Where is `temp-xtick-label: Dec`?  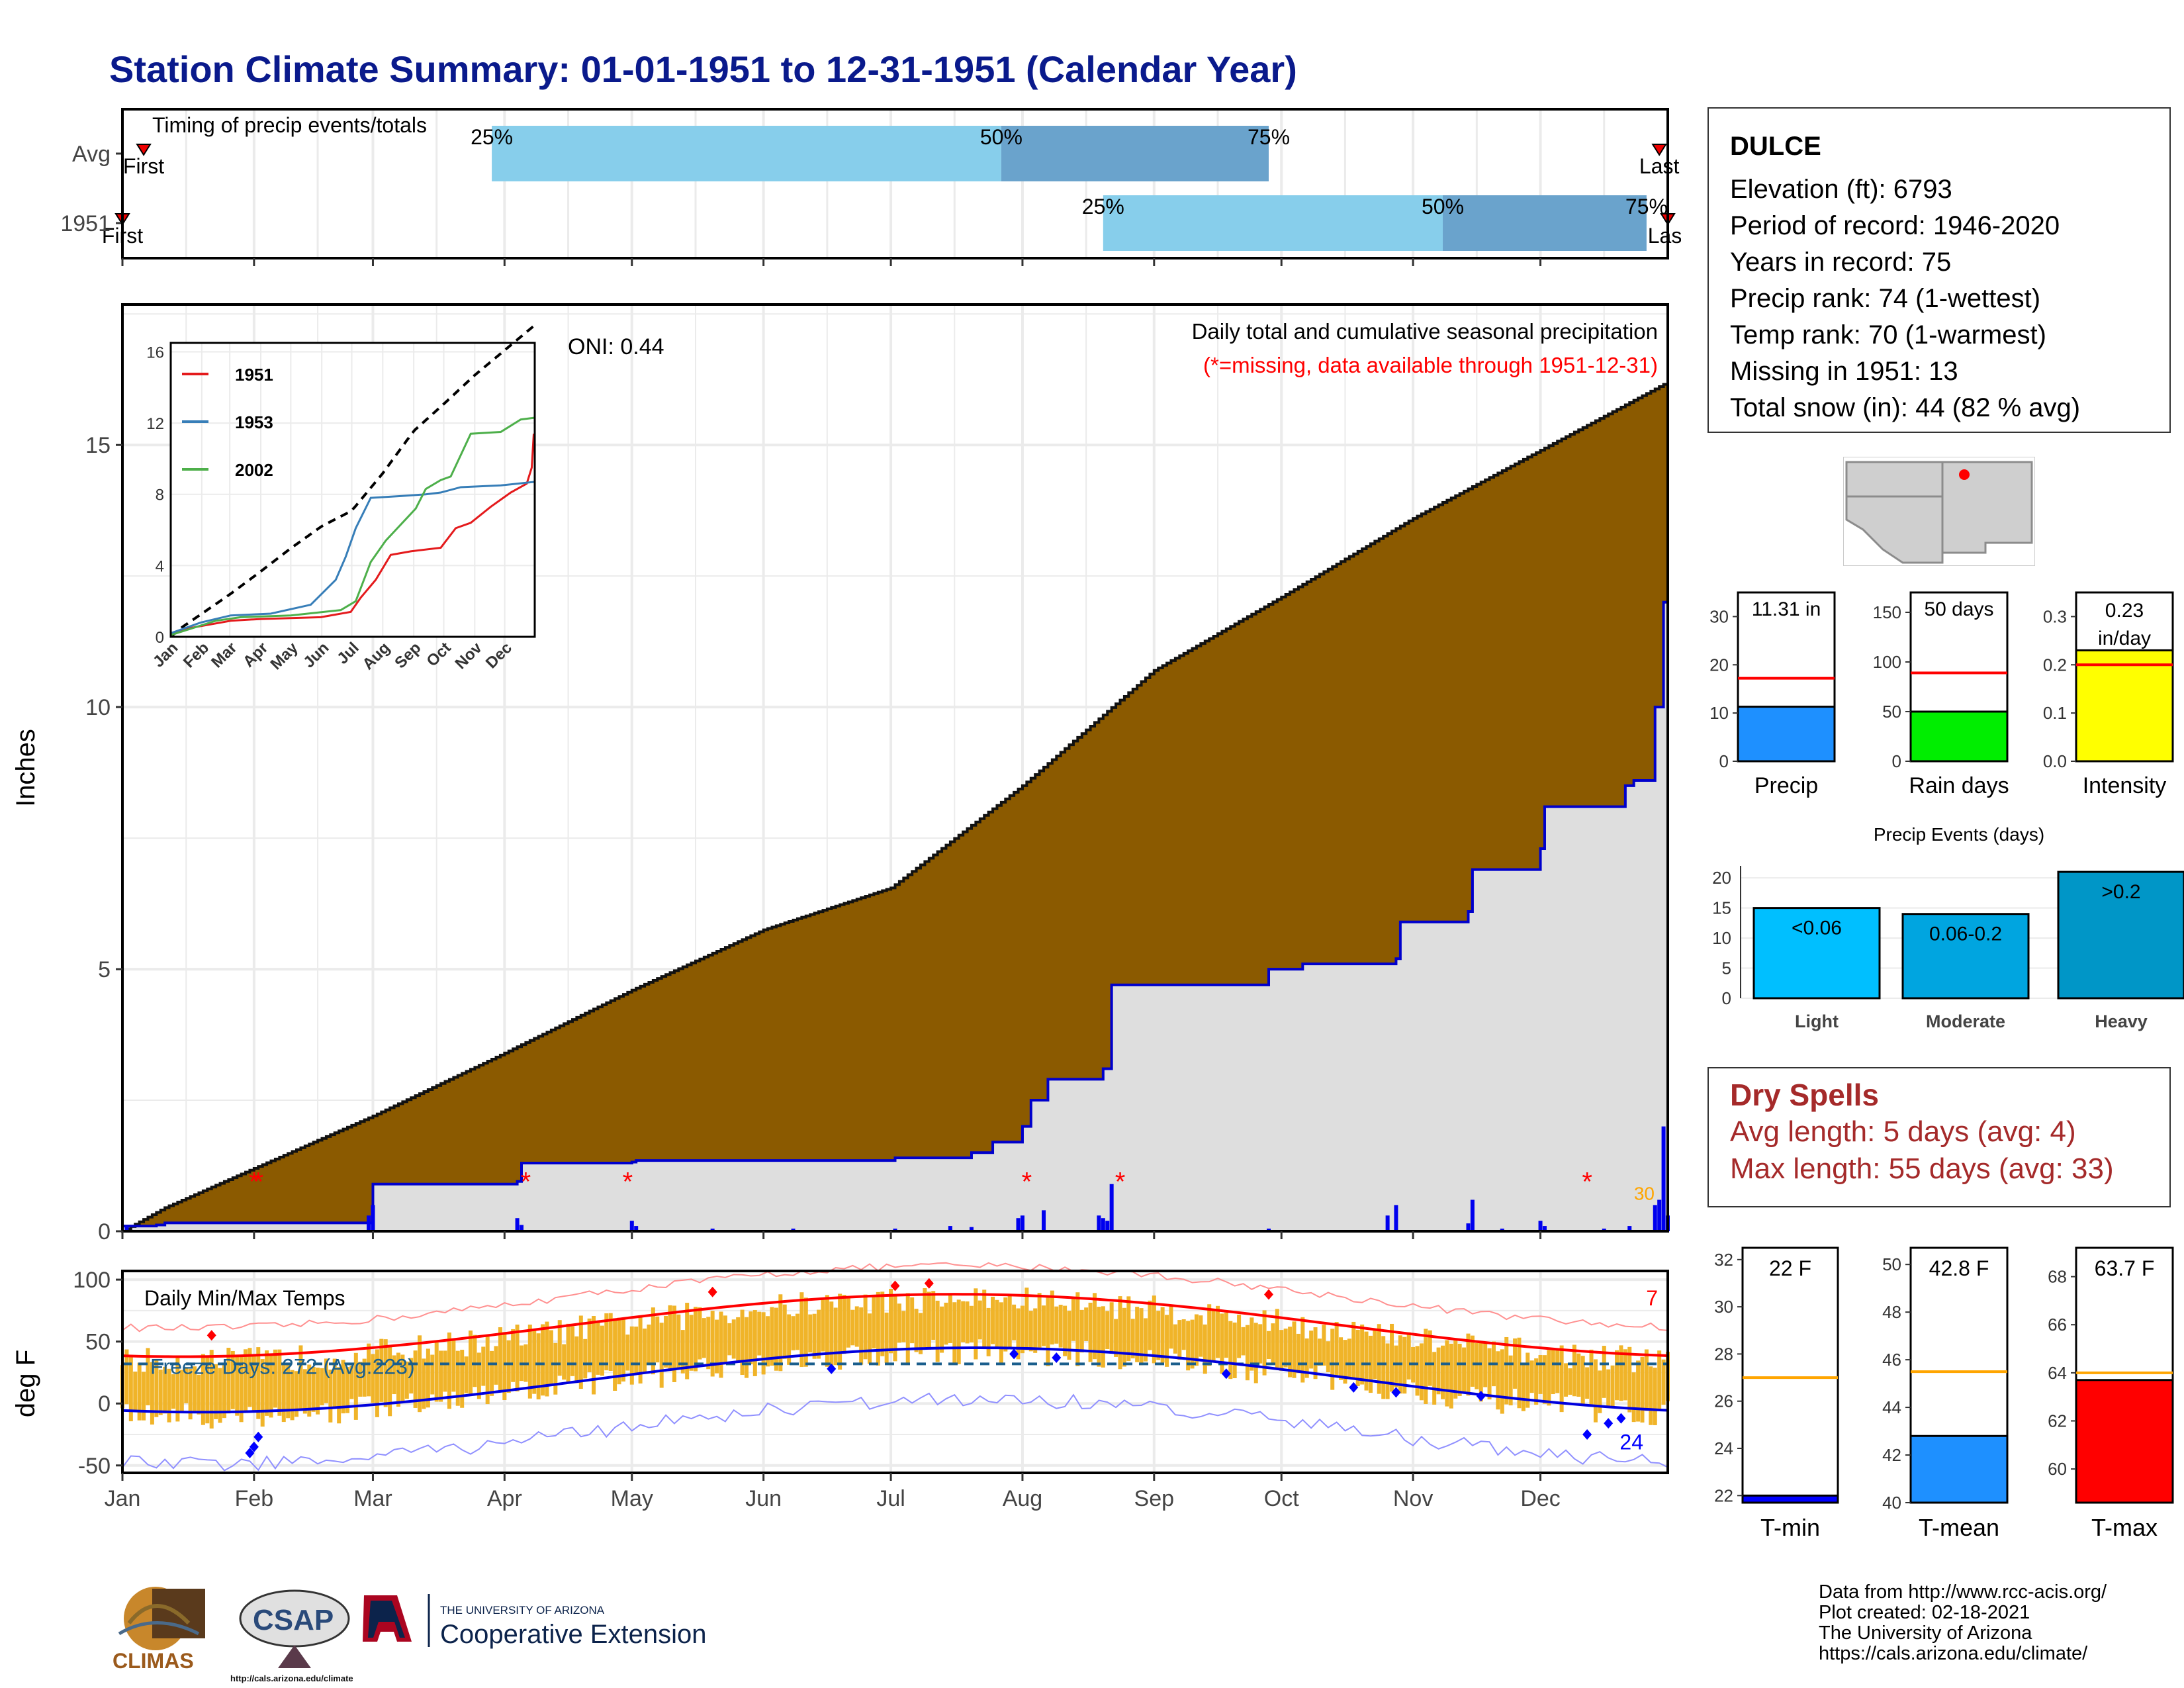
temp-xtick-label: Dec is located at coordinates (1540, 1498).